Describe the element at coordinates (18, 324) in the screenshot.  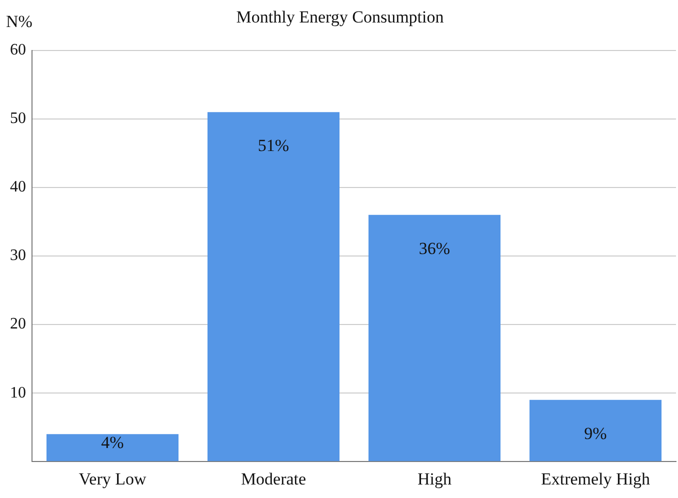
I see `y-tick-label: 20` at that location.